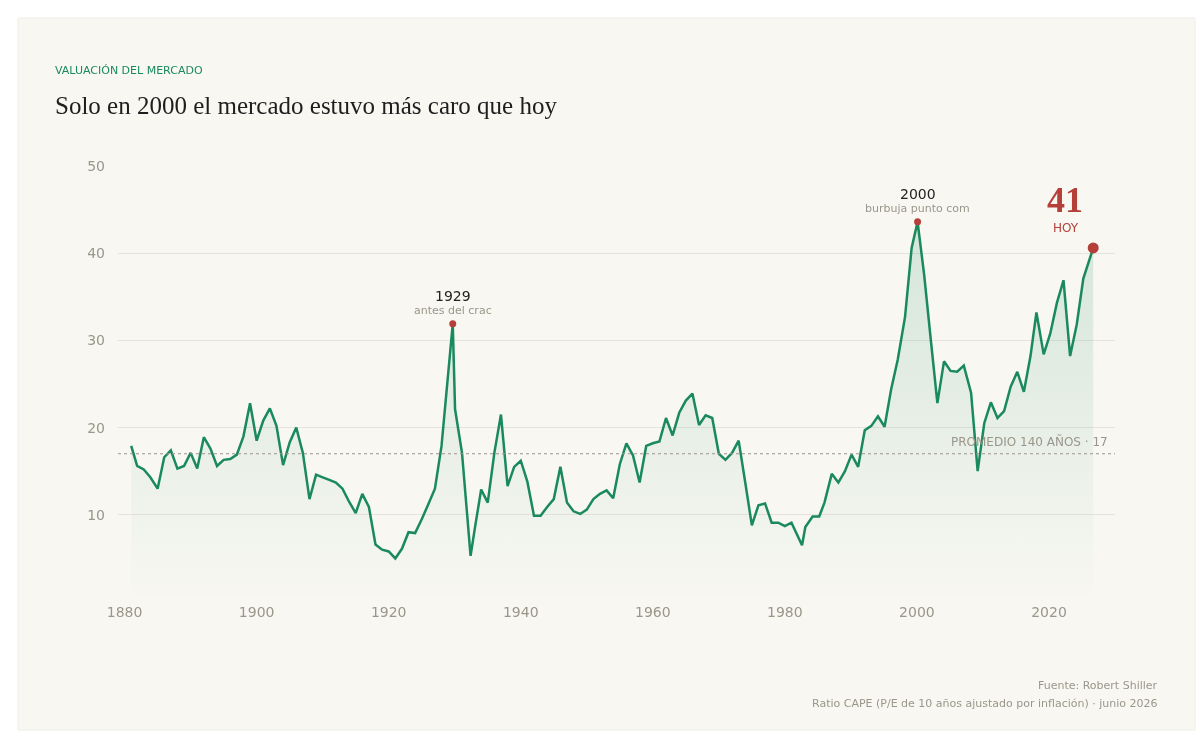 The width and height of the screenshot is (1200, 749). What do you see at coordinates (96, 340) in the screenshot?
I see `y-tick-label: 30` at bounding box center [96, 340].